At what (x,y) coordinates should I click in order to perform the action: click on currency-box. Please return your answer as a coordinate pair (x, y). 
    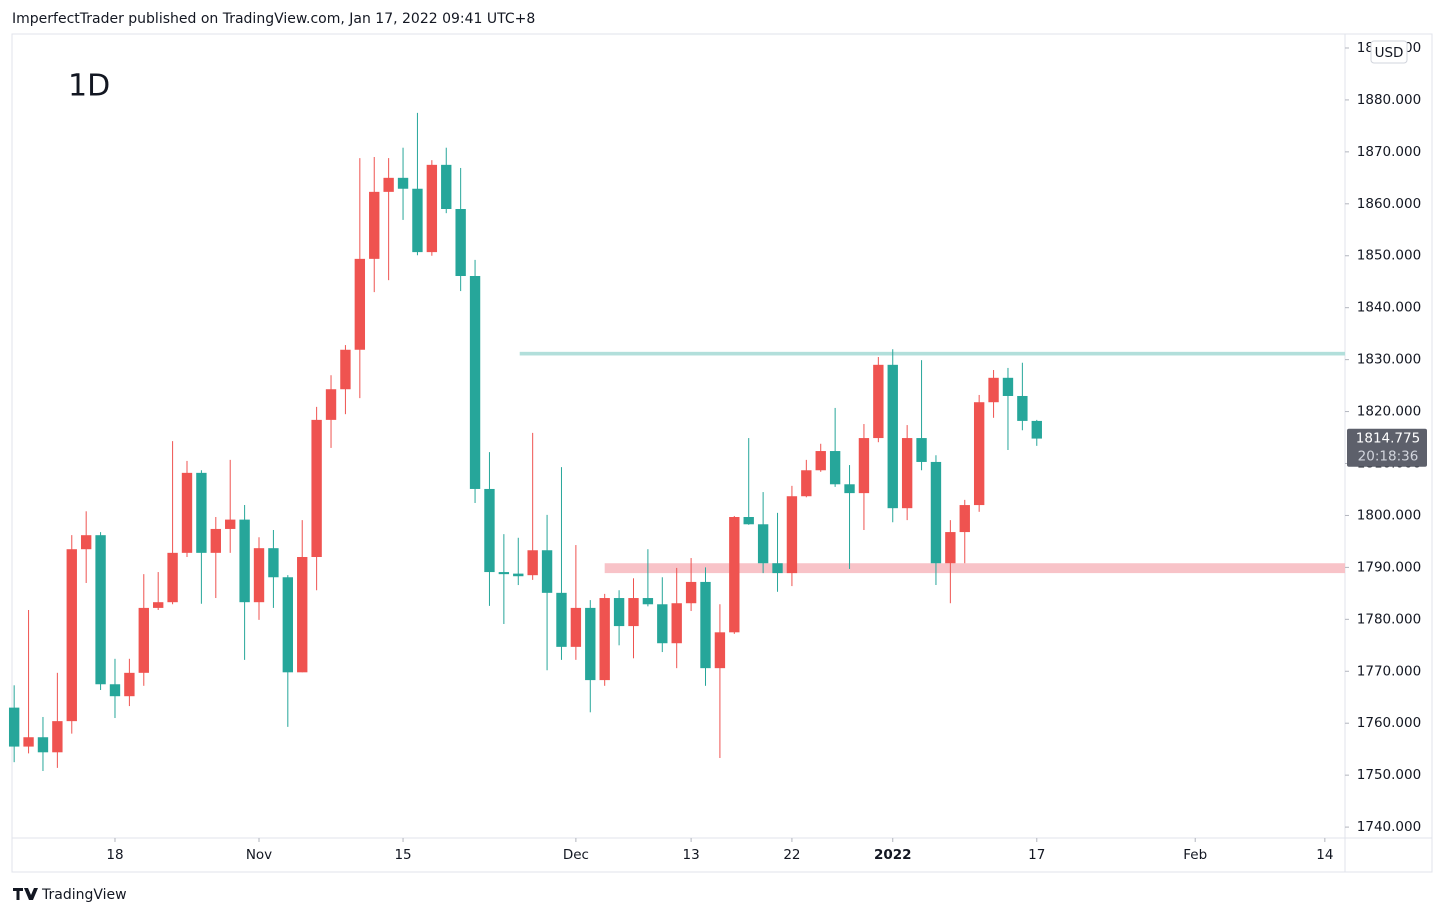
    Looking at the image, I should click on (1389, 52).